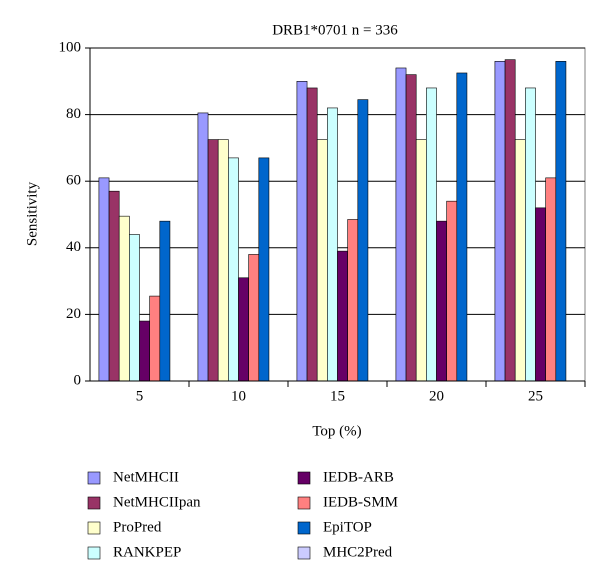  I want to click on x-tick-label: 15, so click(337, 396).